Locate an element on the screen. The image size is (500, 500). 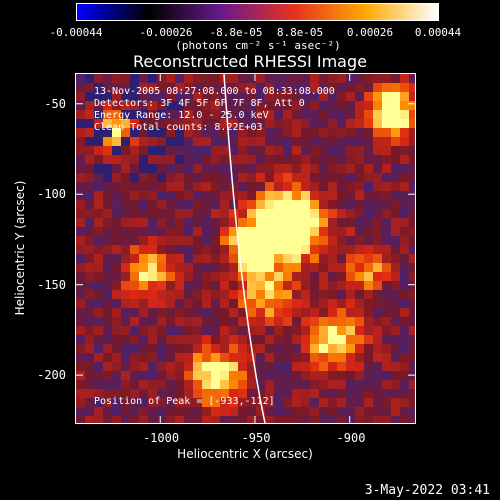
y-tick-label: -50 is located at coordinates (55, 104).